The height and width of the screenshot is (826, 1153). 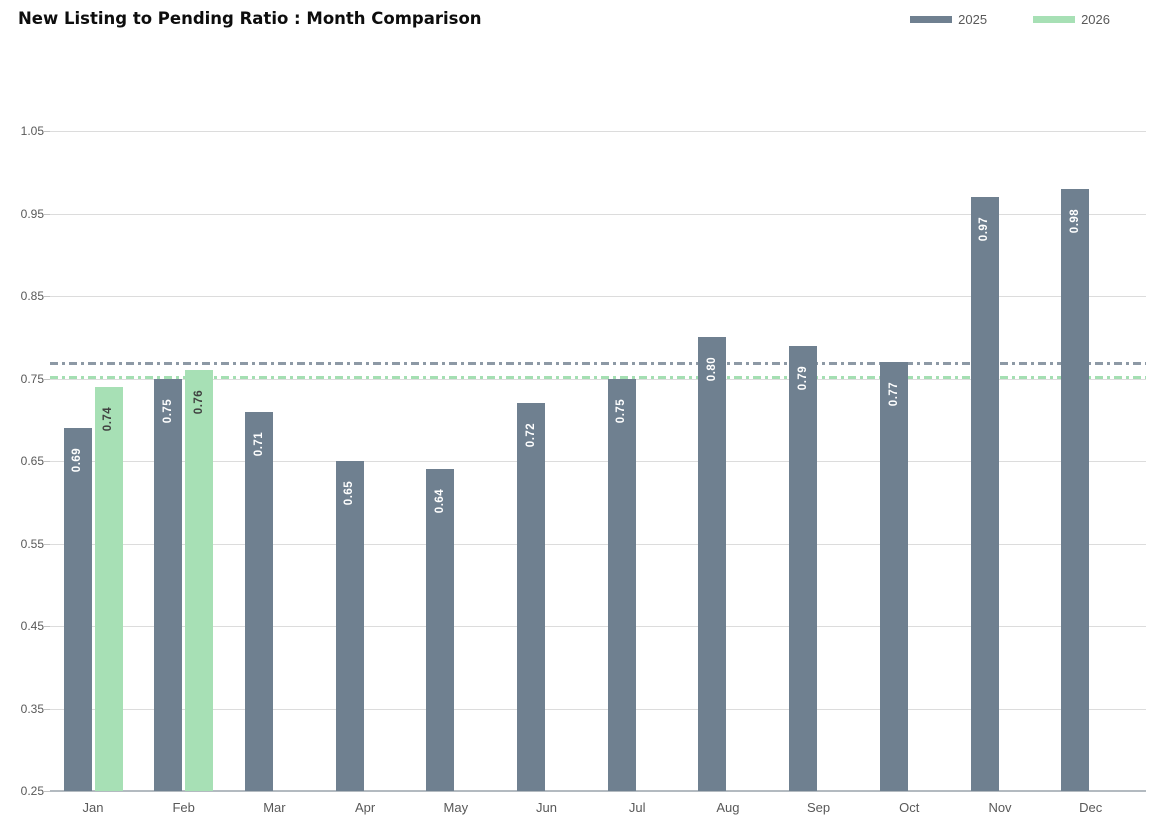 I want to click on y-axis-label: 0.85, so click(x=32, y=296).